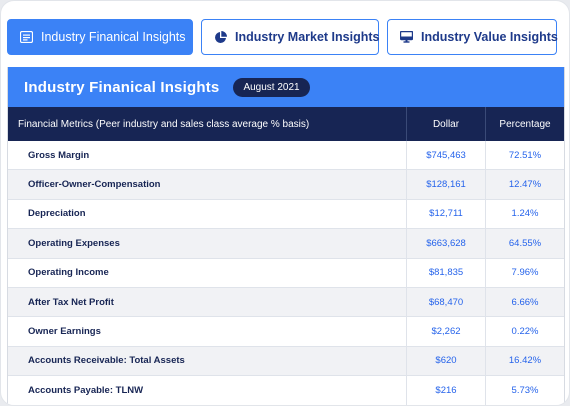 The image size is (570, 406). I want to click on dollar-value: $745,463, so click(445, 155).